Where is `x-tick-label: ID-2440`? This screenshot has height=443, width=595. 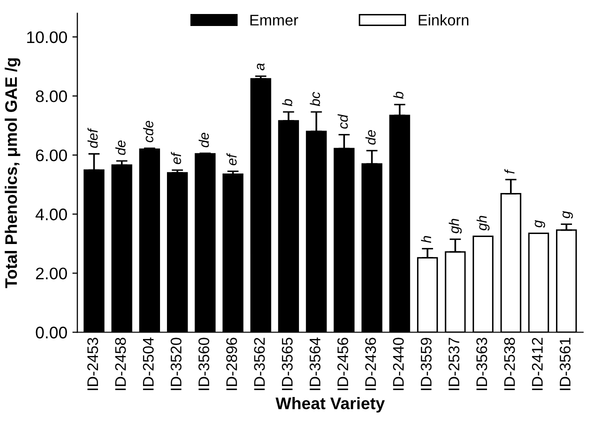 x-tick-label: ID-2440 is located at coordinates (398, 364).